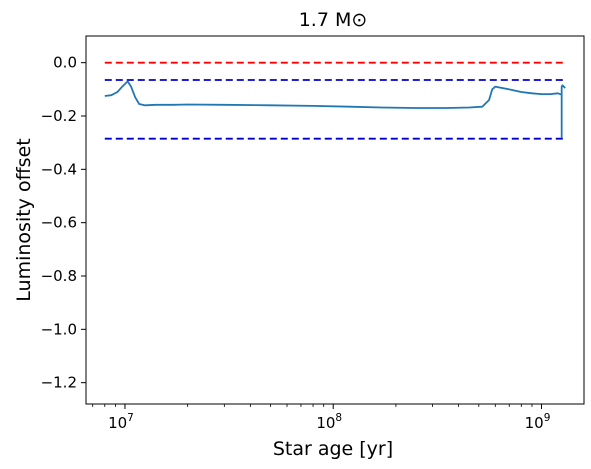 The width and height of the screenshot is (591, 469). What do you see at coordinates (65, 63) in the screenshot?
I see `y-tick-label: 0.0` at bounding box center [65, 63].